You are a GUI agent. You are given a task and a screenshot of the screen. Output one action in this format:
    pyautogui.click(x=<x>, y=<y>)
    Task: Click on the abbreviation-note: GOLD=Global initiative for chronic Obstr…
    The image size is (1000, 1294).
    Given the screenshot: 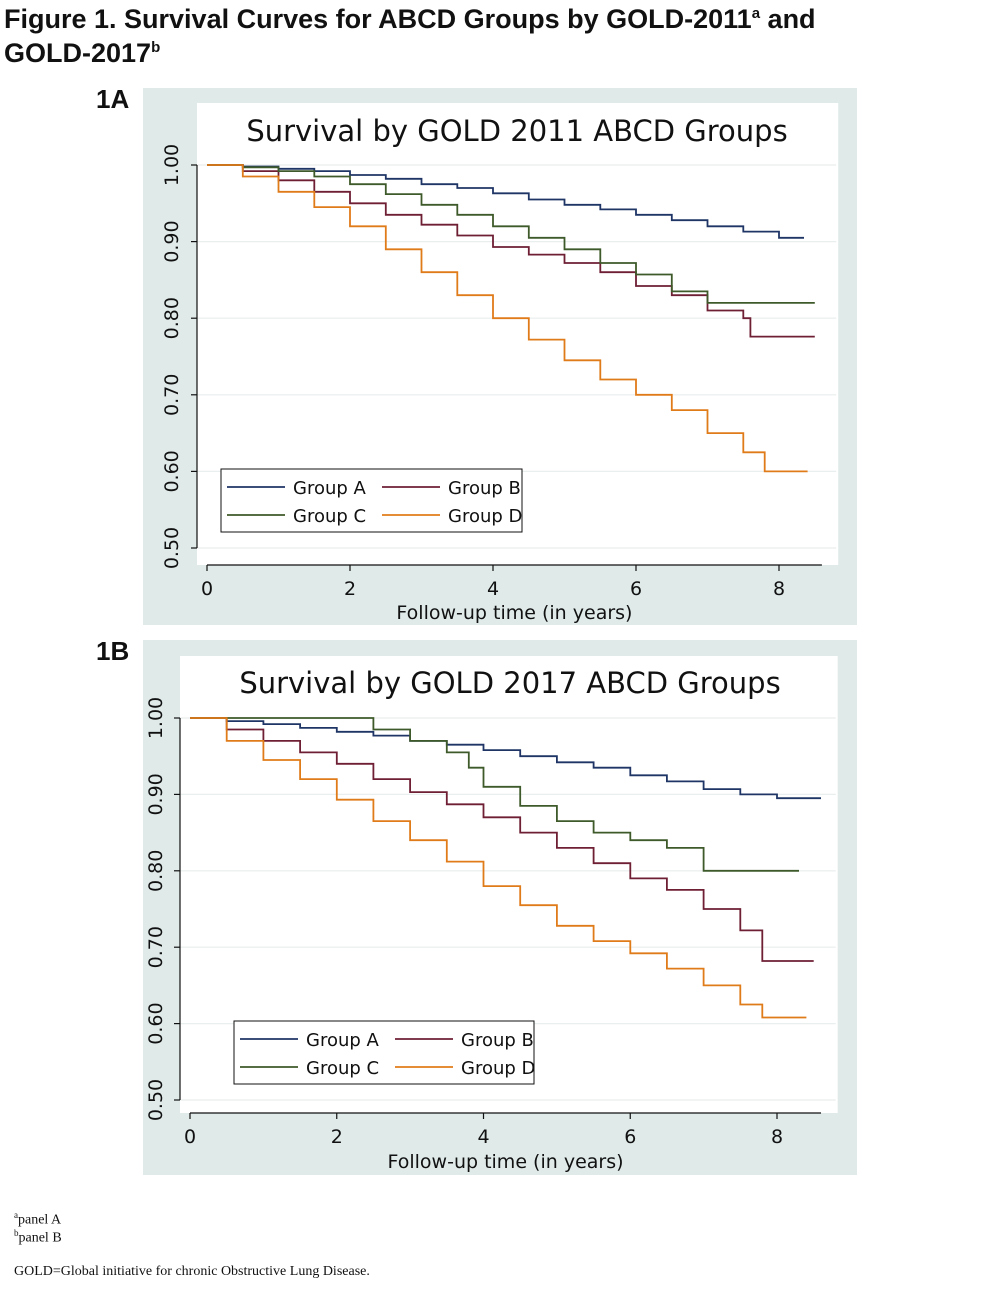 What is the action you would take?
    pyautogui.click(x=192, y=1271)
    